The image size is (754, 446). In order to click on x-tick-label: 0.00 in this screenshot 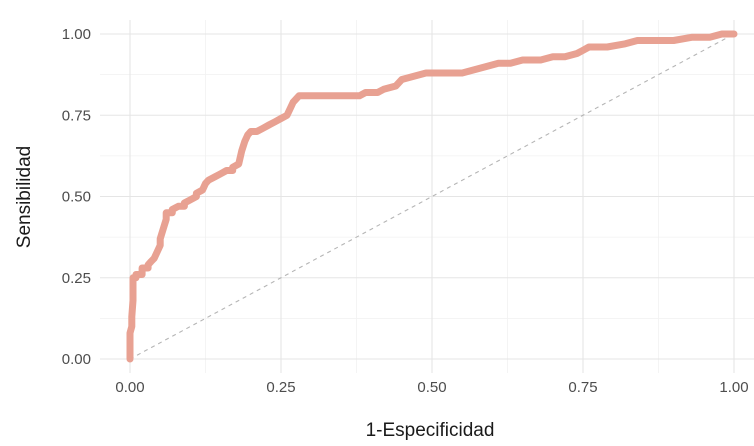, I will do `click(129, 387)`.